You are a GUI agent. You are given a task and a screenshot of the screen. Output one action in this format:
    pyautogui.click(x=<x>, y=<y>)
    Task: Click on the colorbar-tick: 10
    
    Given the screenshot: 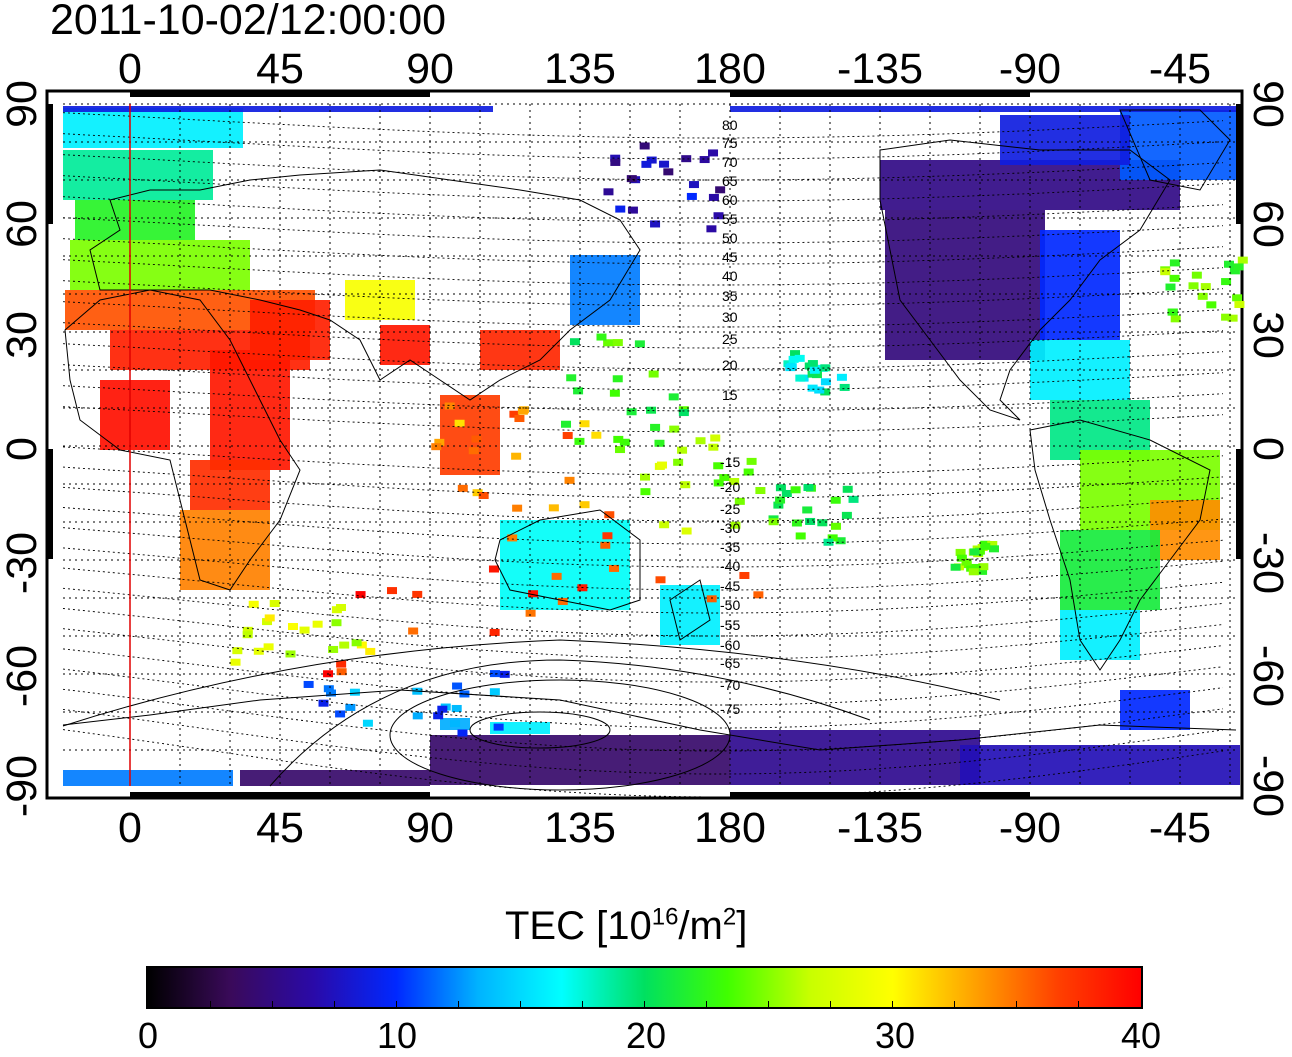 What is the action you would take?
    pyautogui.click(x=397, y=1035)
    